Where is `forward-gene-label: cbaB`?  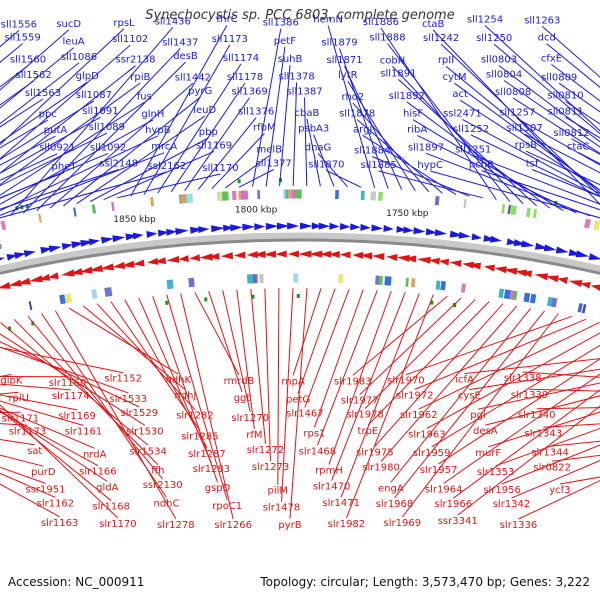
forward-gene-label: cbaB is located at coordinates (306, 113).